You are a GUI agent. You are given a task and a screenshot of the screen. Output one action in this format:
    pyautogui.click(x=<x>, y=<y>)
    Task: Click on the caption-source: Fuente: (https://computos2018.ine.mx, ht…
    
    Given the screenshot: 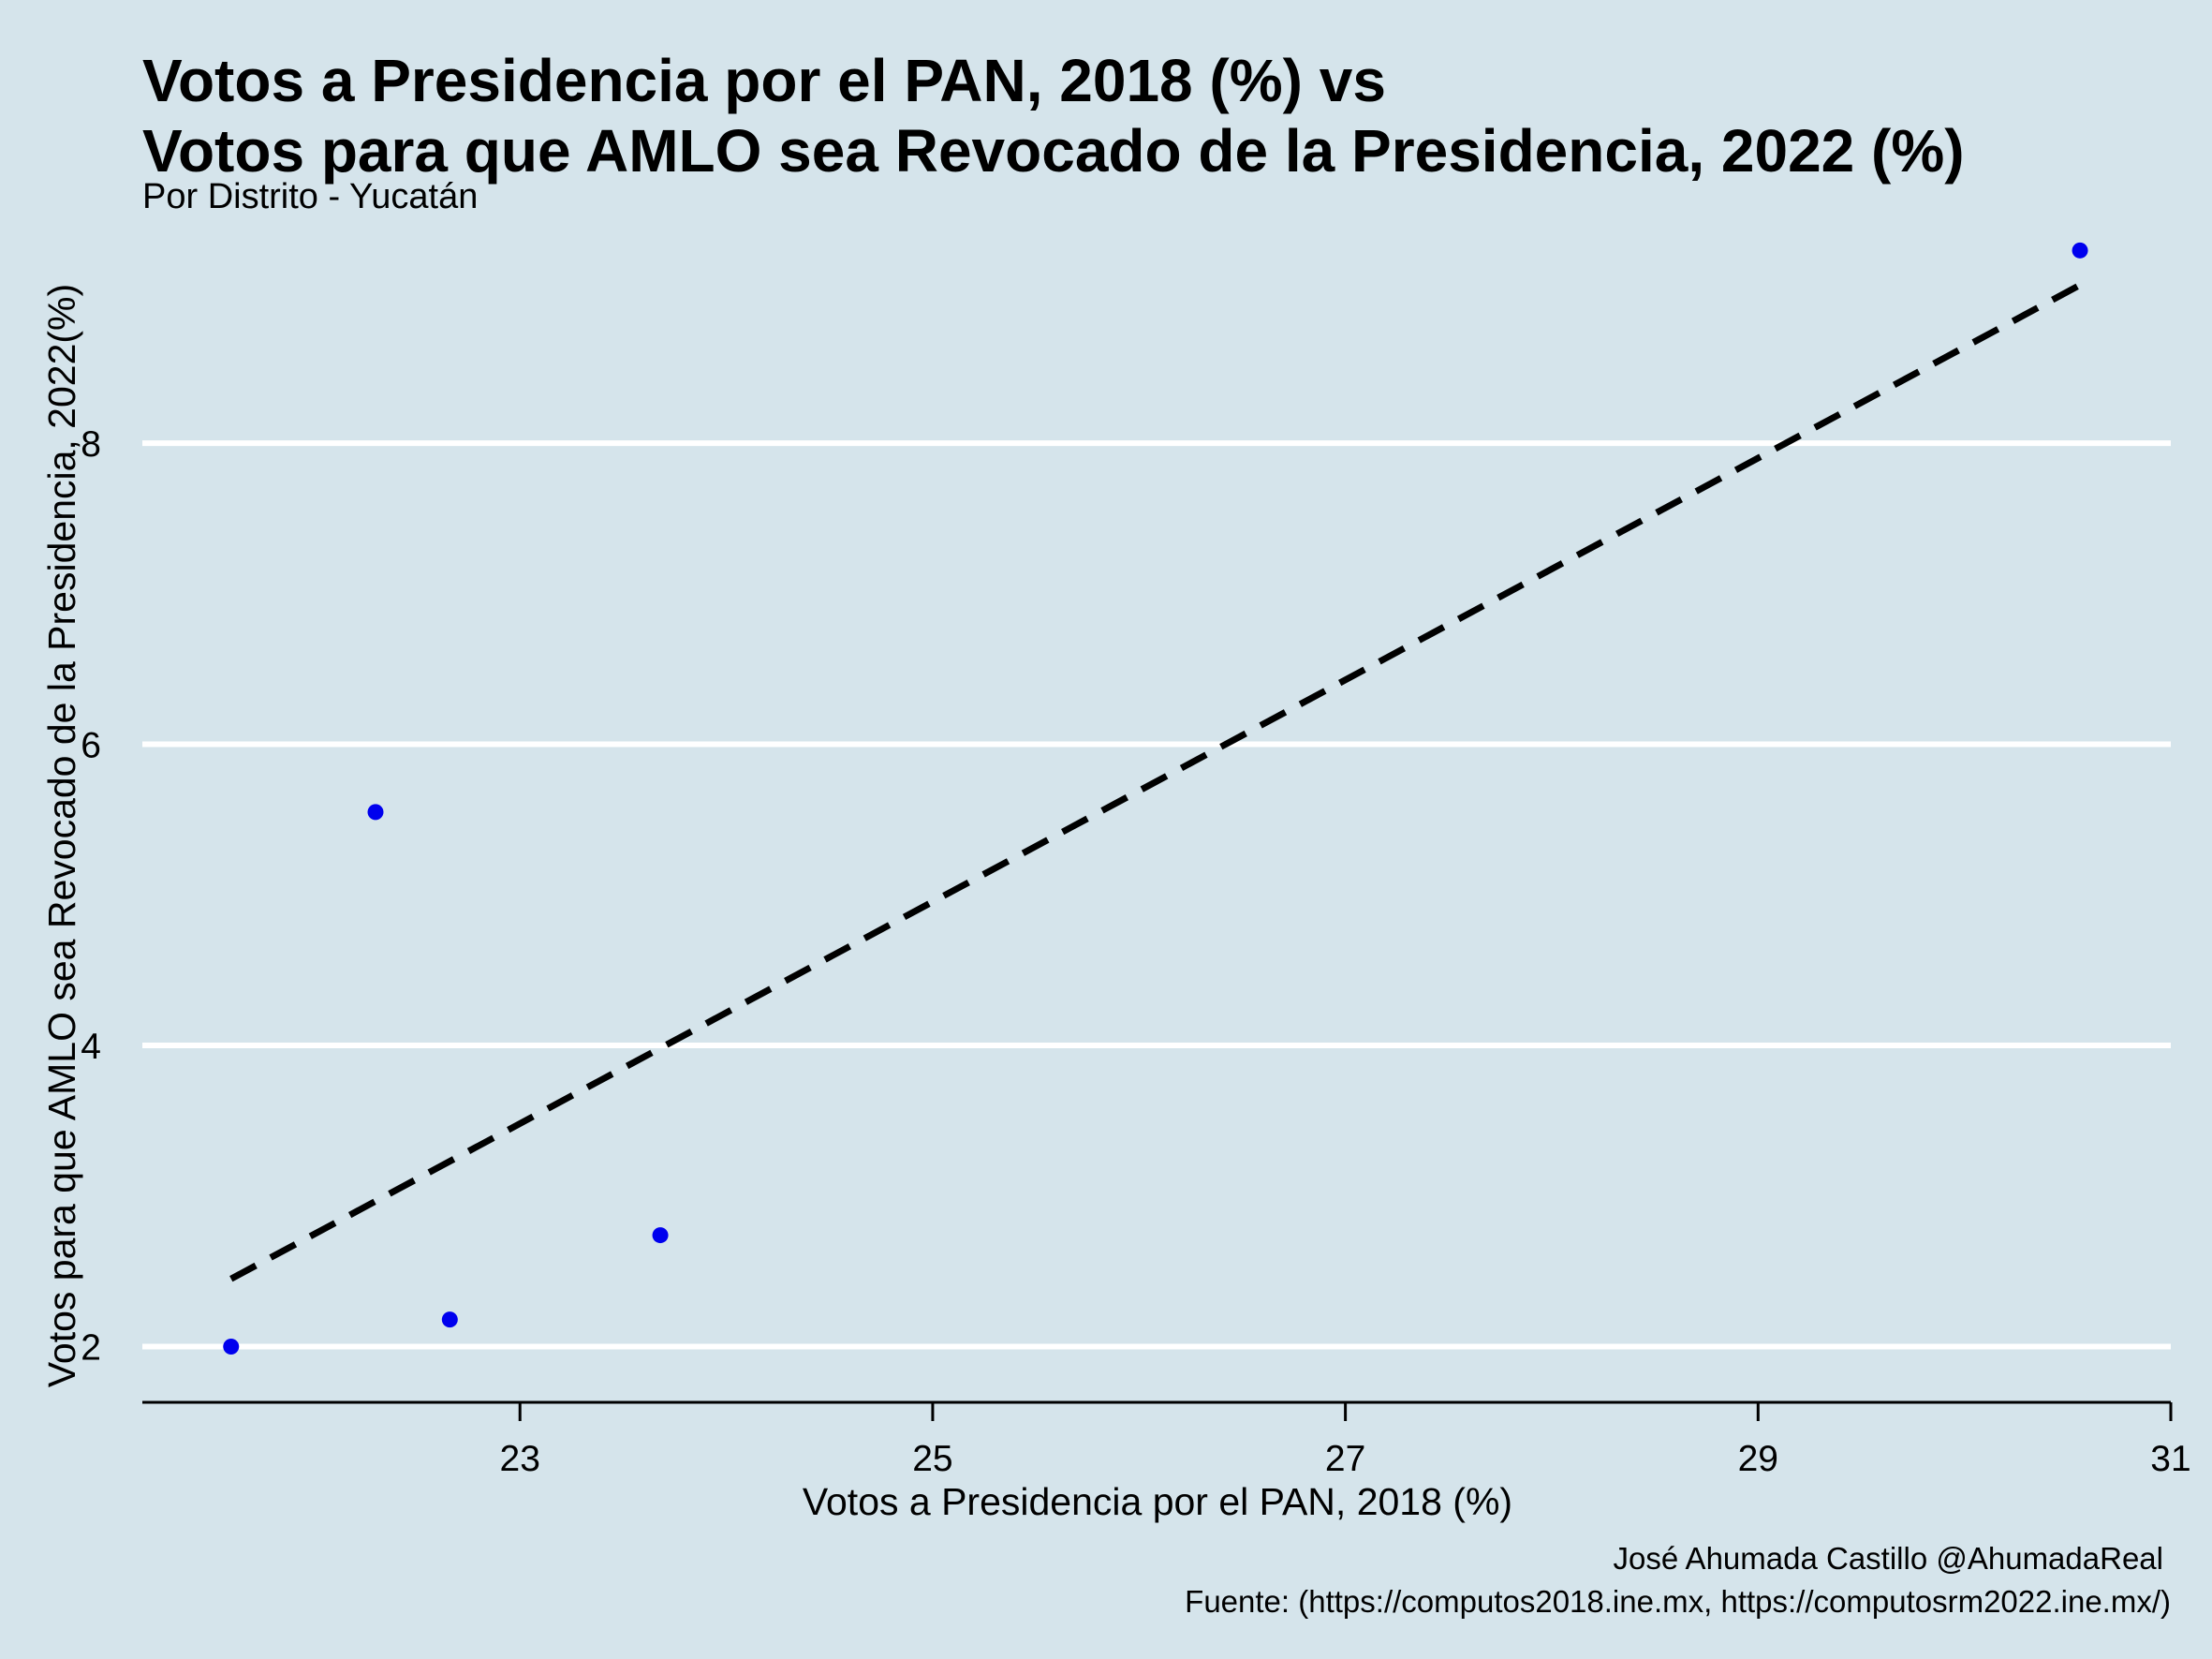 What is the action you would take?
    pyautogui.click(x=1678, y=1602)
    